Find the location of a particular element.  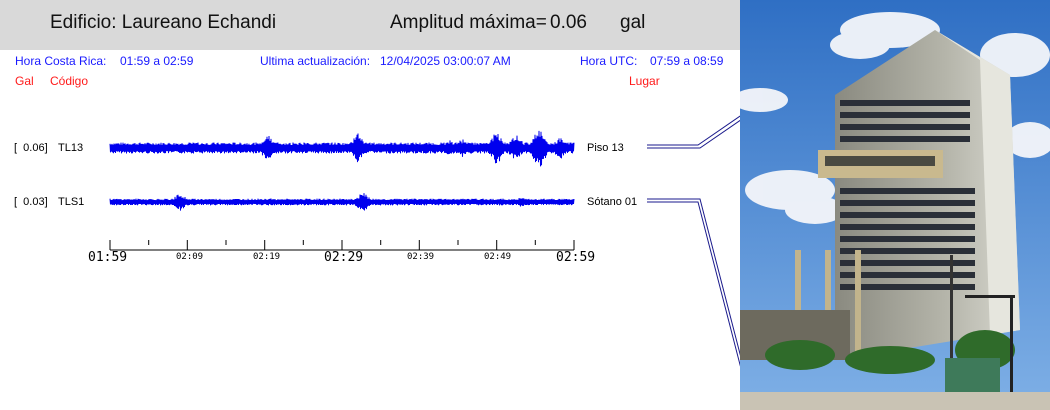

update-label: Ultima actualización: is located at coordinates (315, 61).